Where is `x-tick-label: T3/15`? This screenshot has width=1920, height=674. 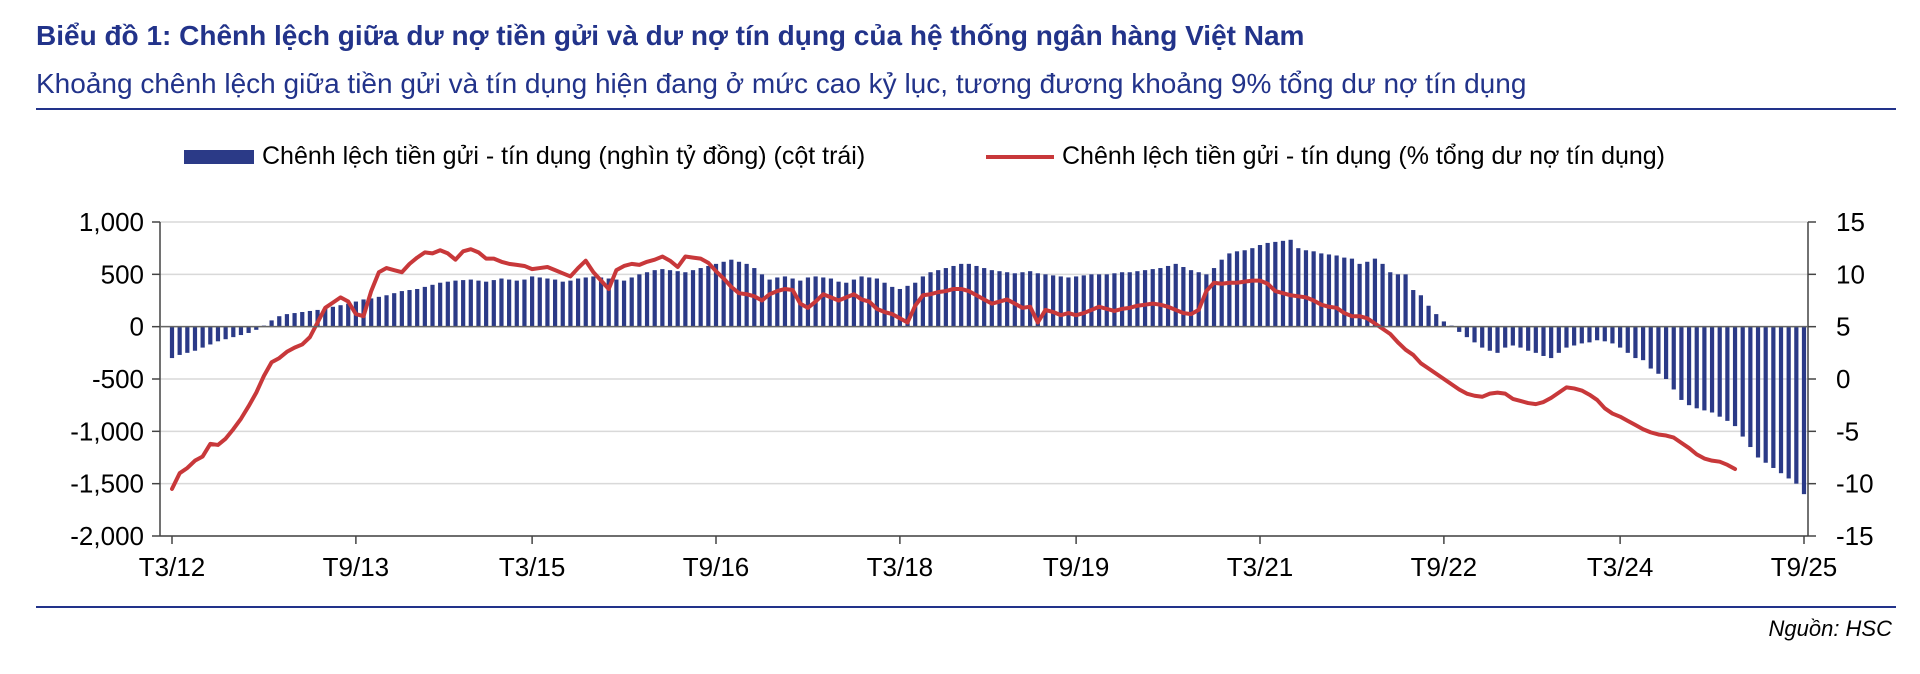
x-tick-label: T3/15 is located at coordinates (532, 567).